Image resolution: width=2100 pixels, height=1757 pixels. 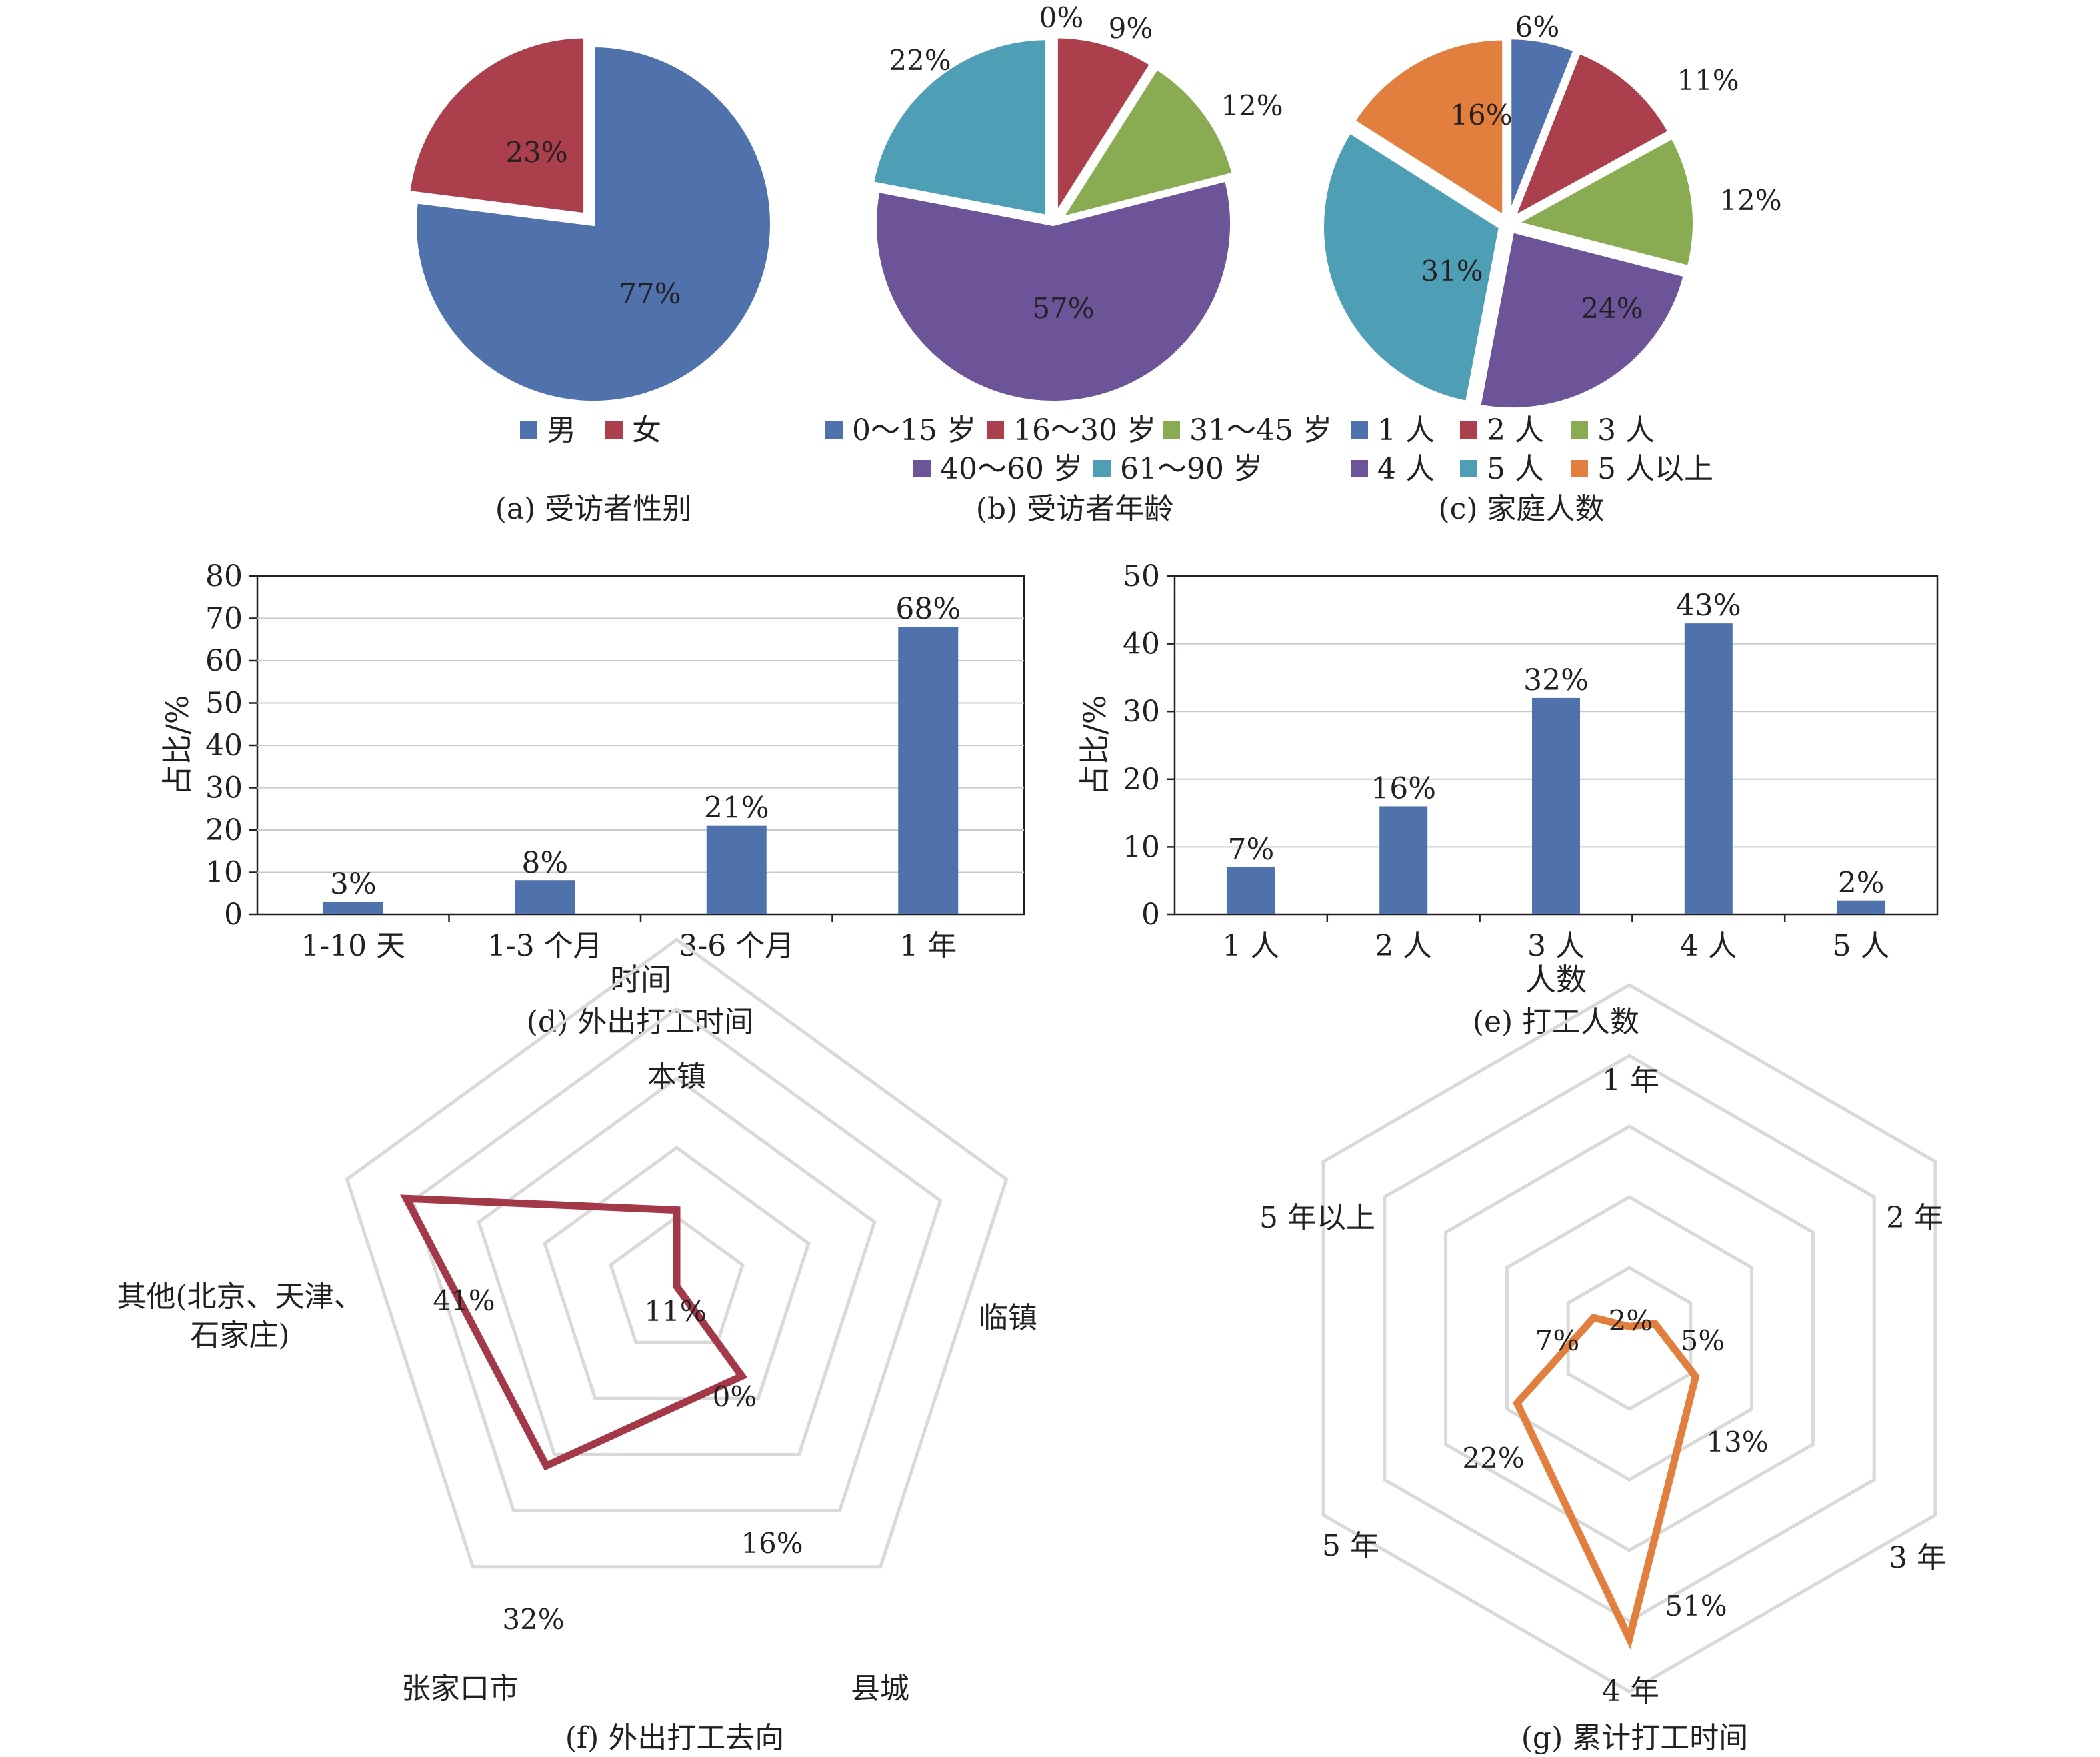 I want to click on radar-axis-label: 4 年, so click(x=1630, y=1691).